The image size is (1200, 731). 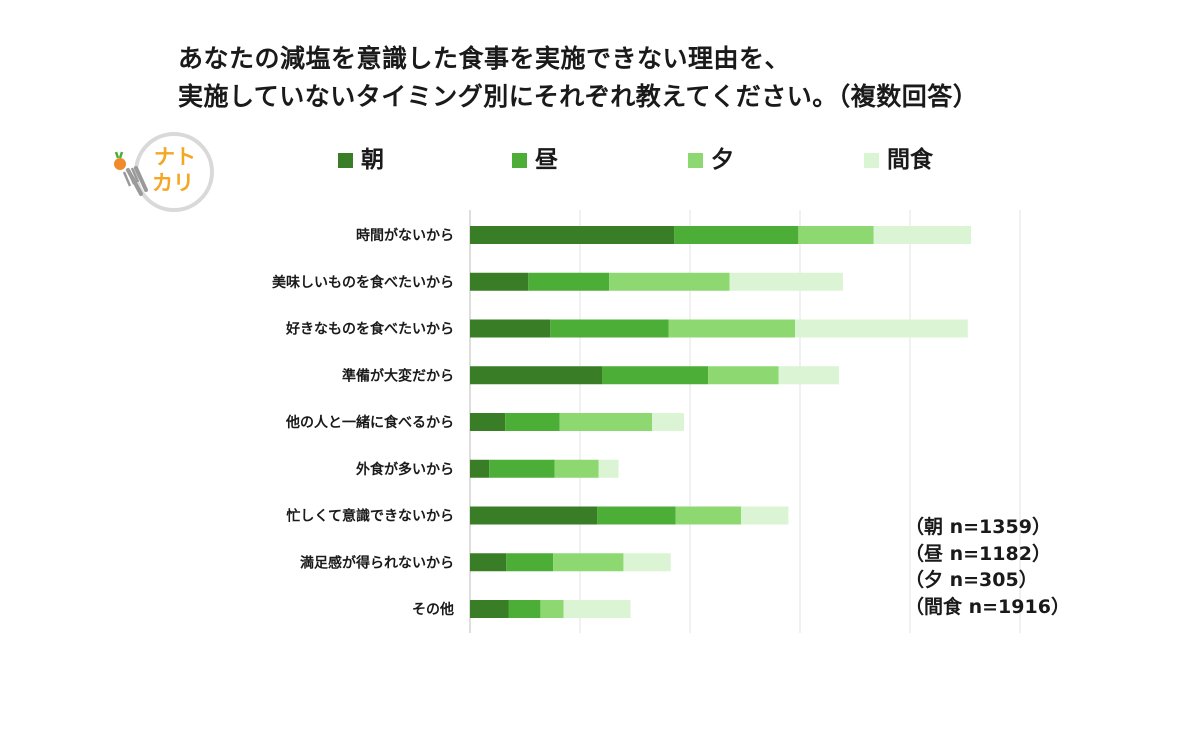 I want to click on legend-item-kanshoku: 間食, so click(x=898, y=160).